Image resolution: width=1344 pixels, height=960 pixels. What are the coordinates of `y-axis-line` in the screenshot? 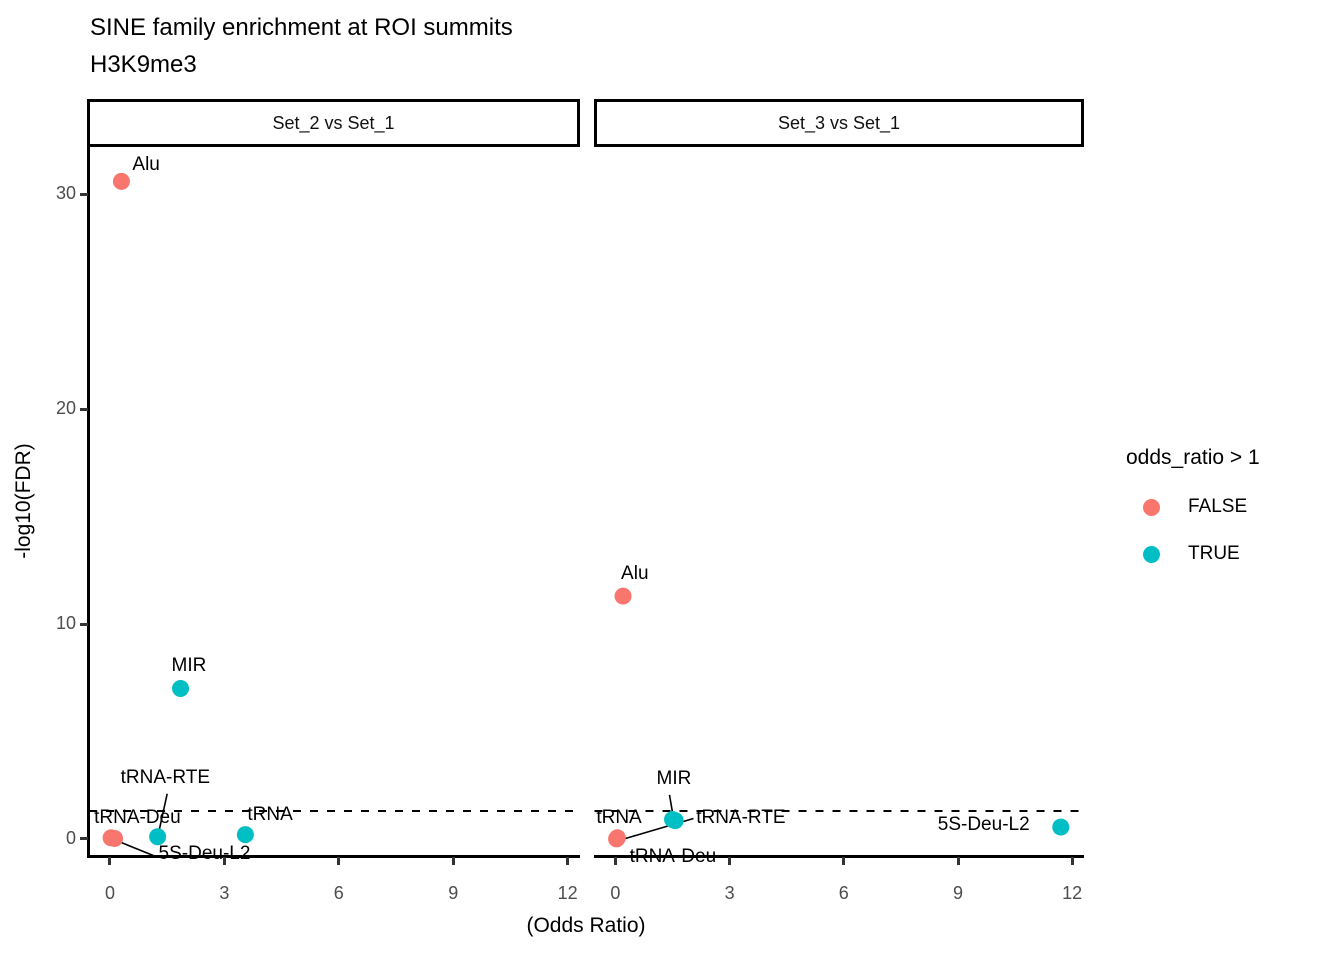 It's located at (88, 502).